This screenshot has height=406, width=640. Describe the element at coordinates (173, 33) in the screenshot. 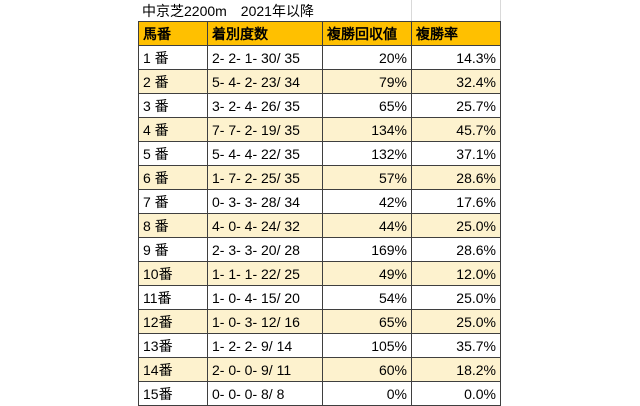

I see `column-header-umaban: 馬番` at that location.